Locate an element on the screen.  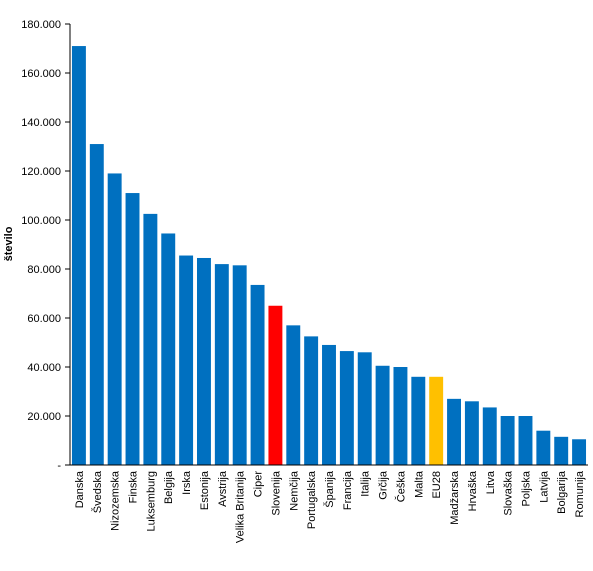
x-tick-label: EU28 is located at coordinates (437, 485).